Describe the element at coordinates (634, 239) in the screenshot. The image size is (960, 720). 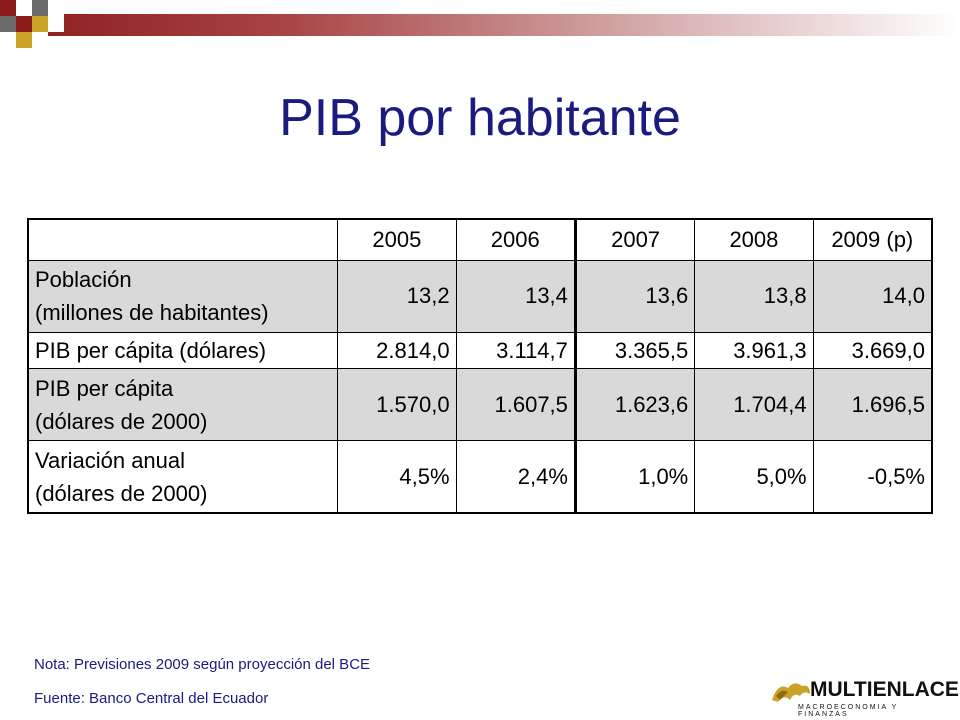
I see `year-header: 2007` at that location.